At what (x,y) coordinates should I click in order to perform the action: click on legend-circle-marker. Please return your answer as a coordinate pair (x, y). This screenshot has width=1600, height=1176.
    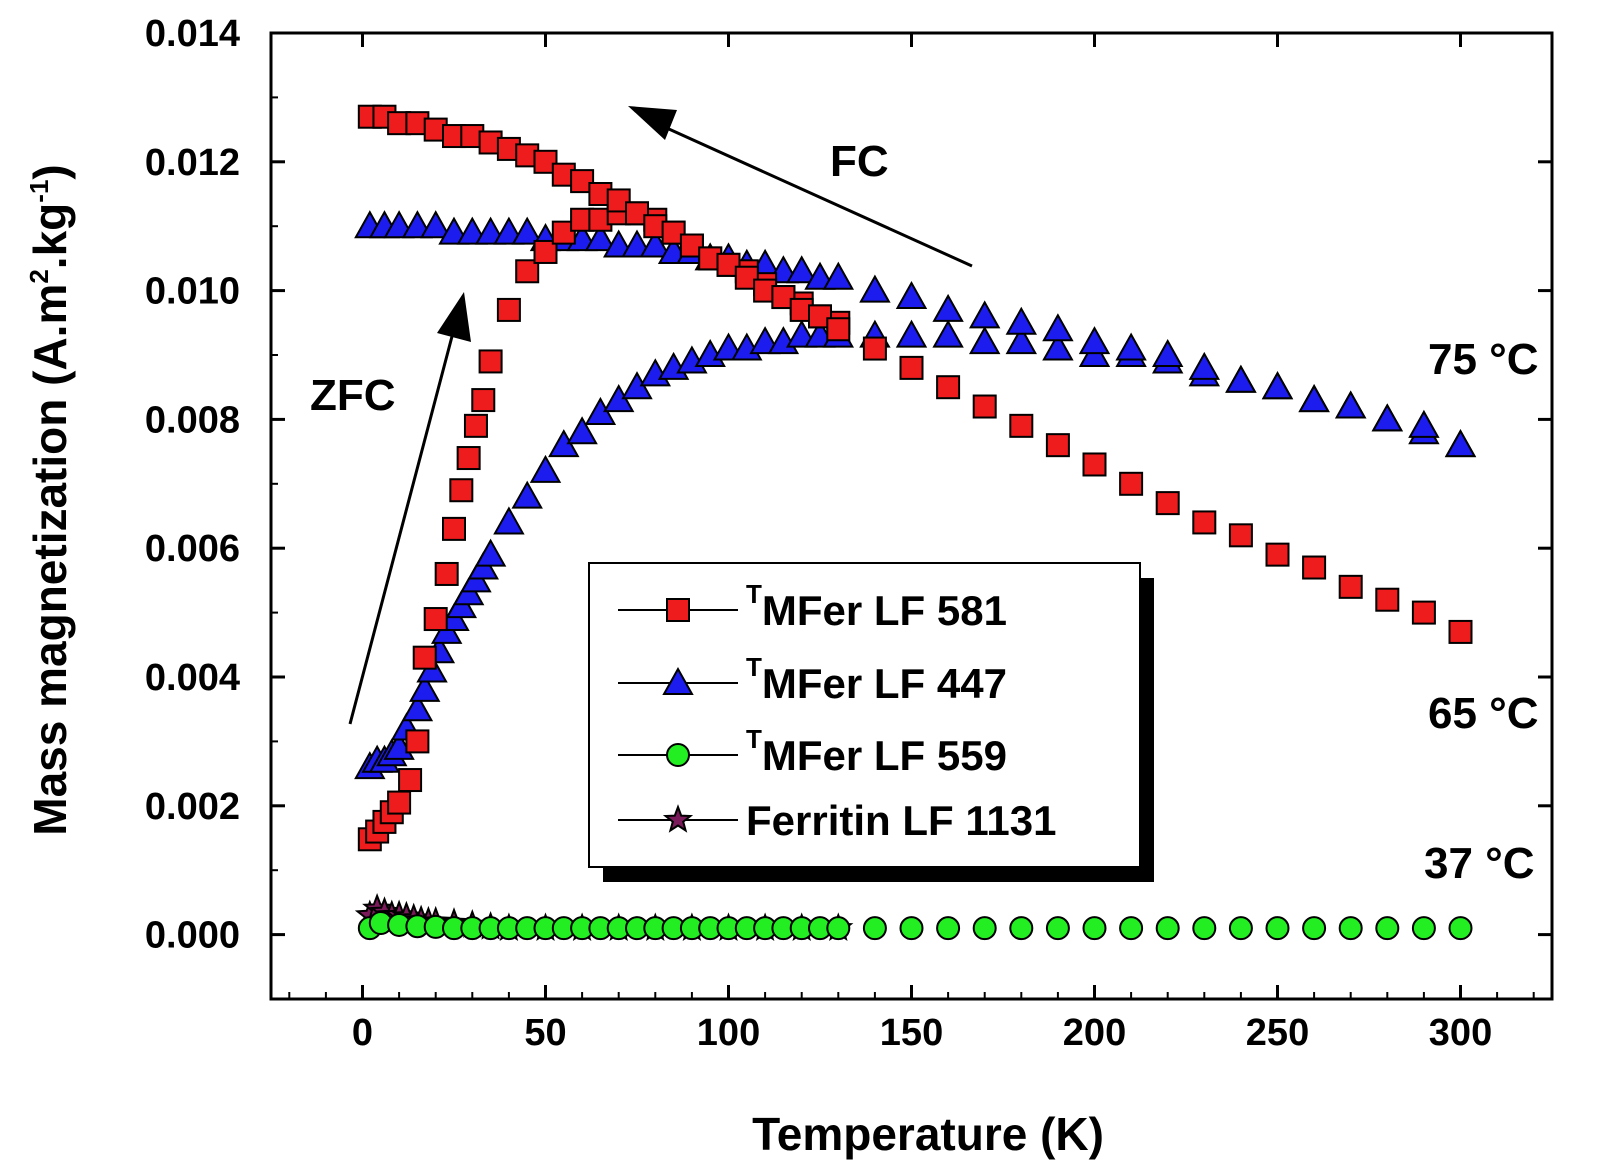
    Looking at the image, I should click on (678, 755).